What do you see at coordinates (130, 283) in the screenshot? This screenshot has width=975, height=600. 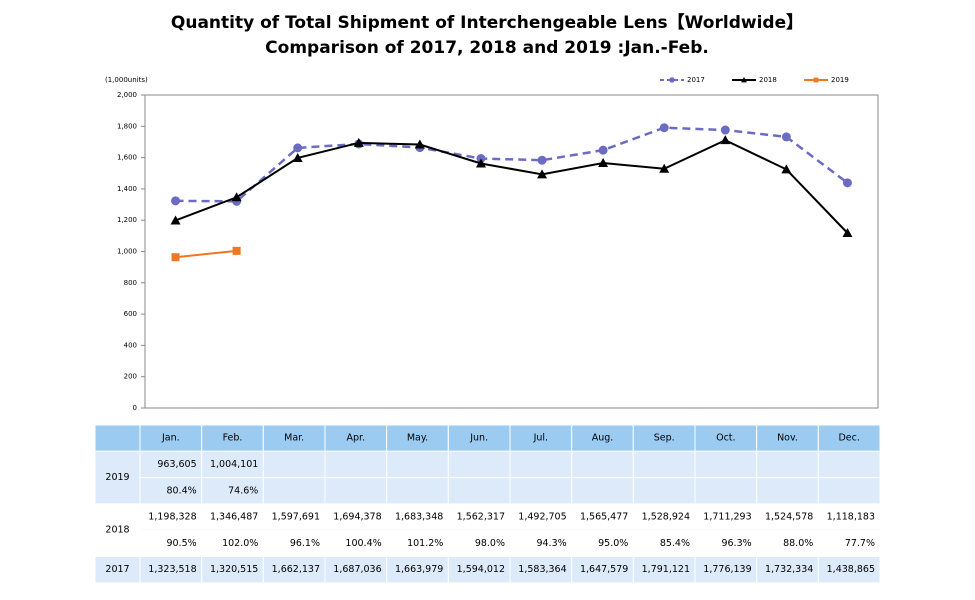 I see `y-tick-label: 800` at bounding box center [130, 283].